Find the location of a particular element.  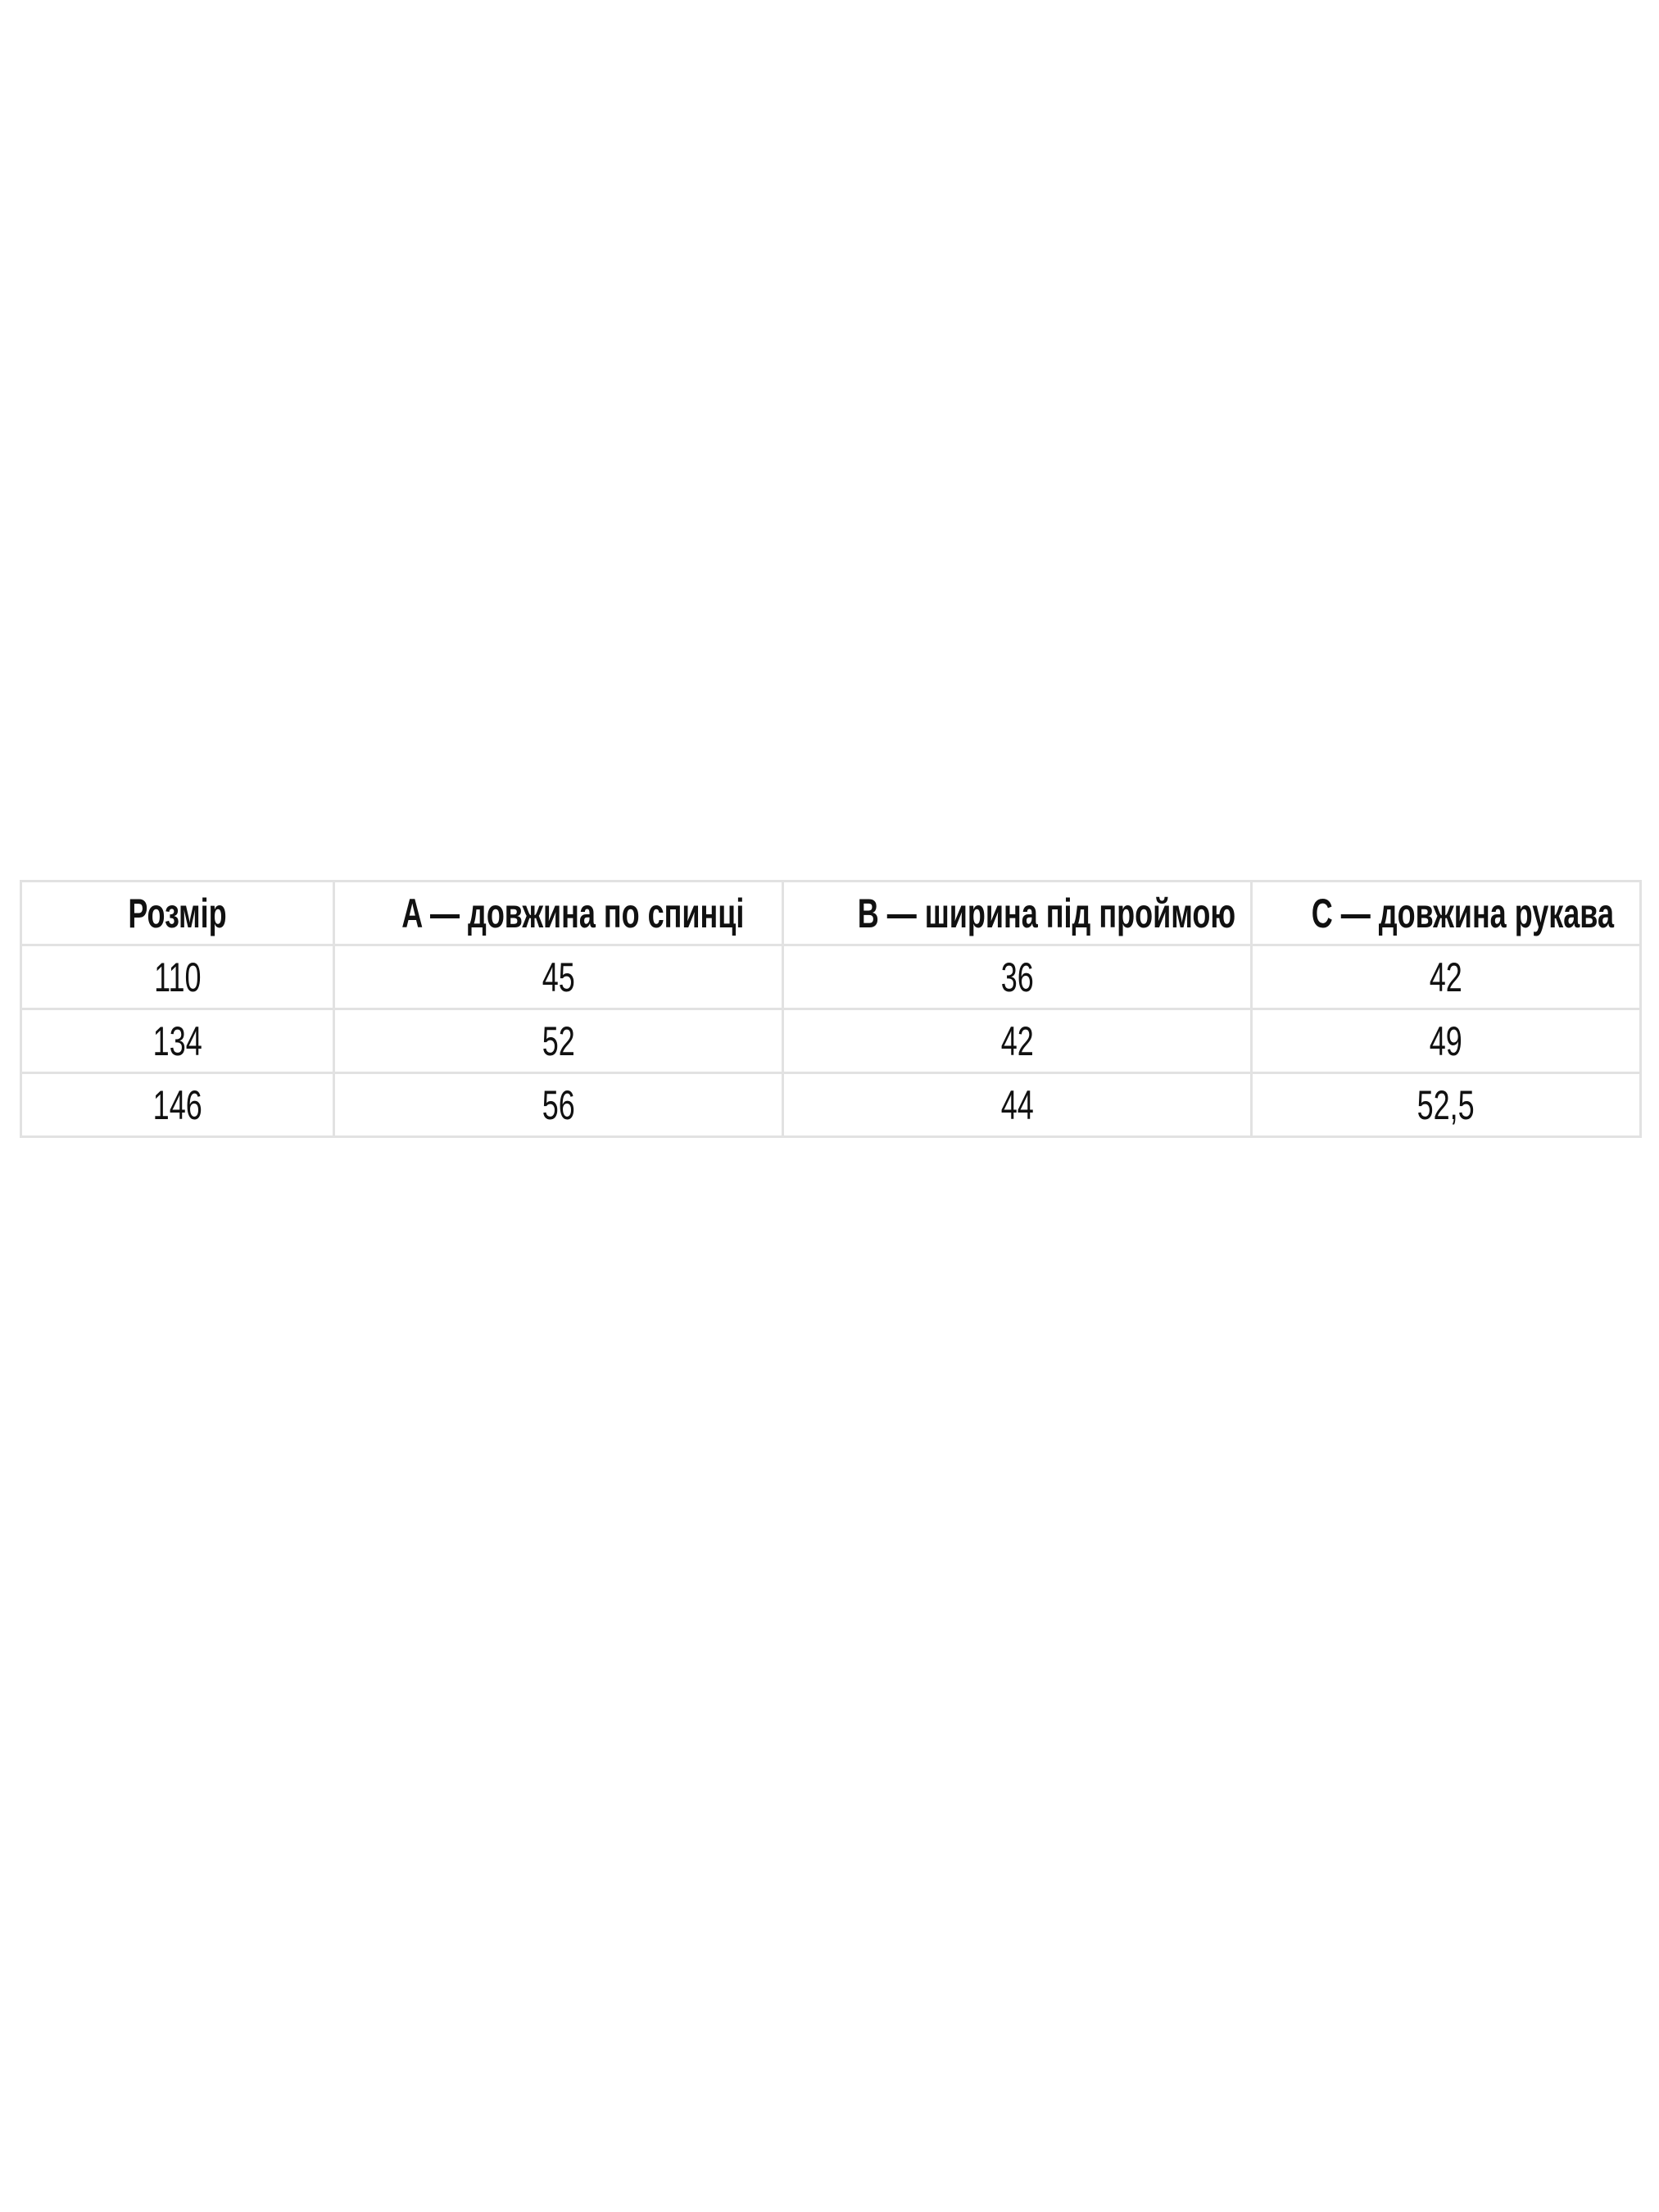

cell-value: 146 is located at coordinates (177, 1104).